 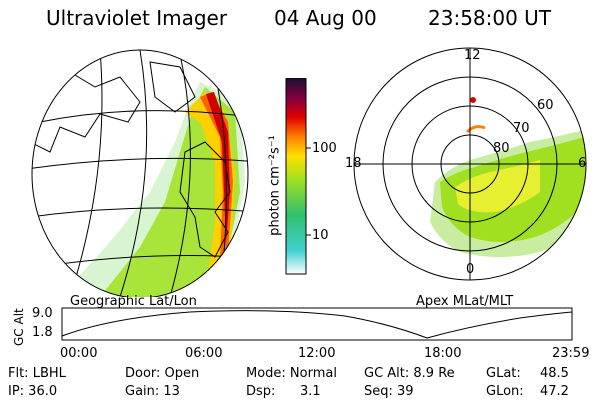 What do you see at coordinates (324, 148) in the screenshot?
I see `colorbar-tick-label-100: 100` at bounding box center [324, 148].